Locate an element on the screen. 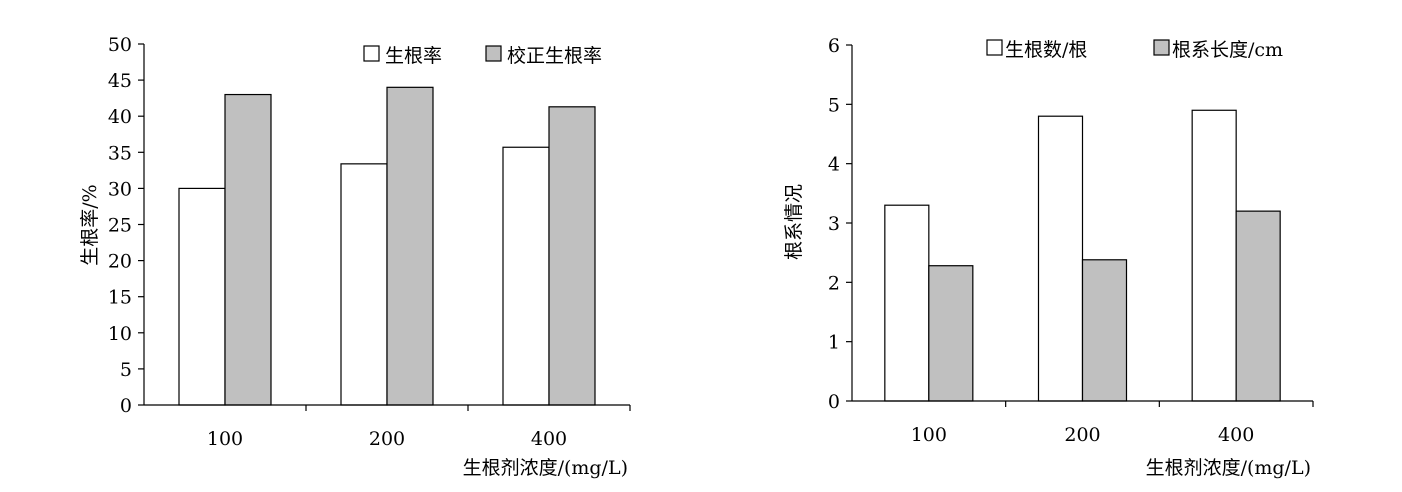 The height and width of the screenshot is (492, 1402). chart-1-y-tick-label: 20 is located at coordinates (120, 262).